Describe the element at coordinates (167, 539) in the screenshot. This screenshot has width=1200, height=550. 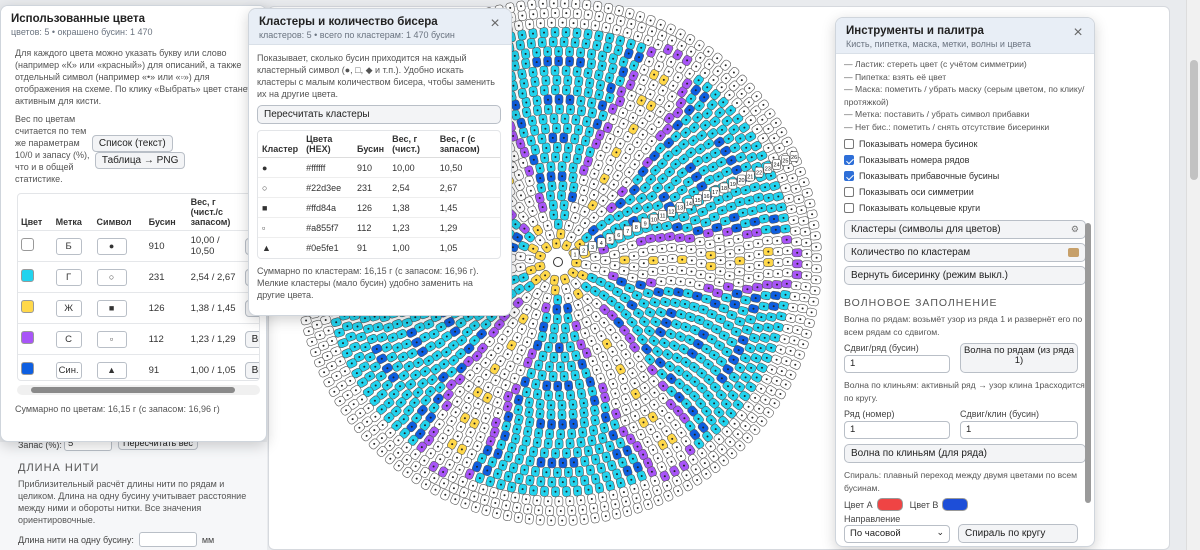
I see `thread-len-input` at that location.